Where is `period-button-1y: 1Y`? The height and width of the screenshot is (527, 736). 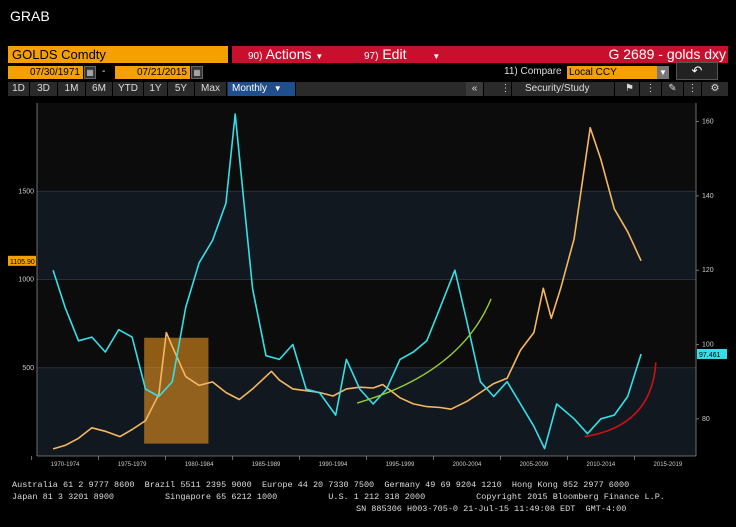
period-button-1y: 1Y is located at coordinates (156, 89).